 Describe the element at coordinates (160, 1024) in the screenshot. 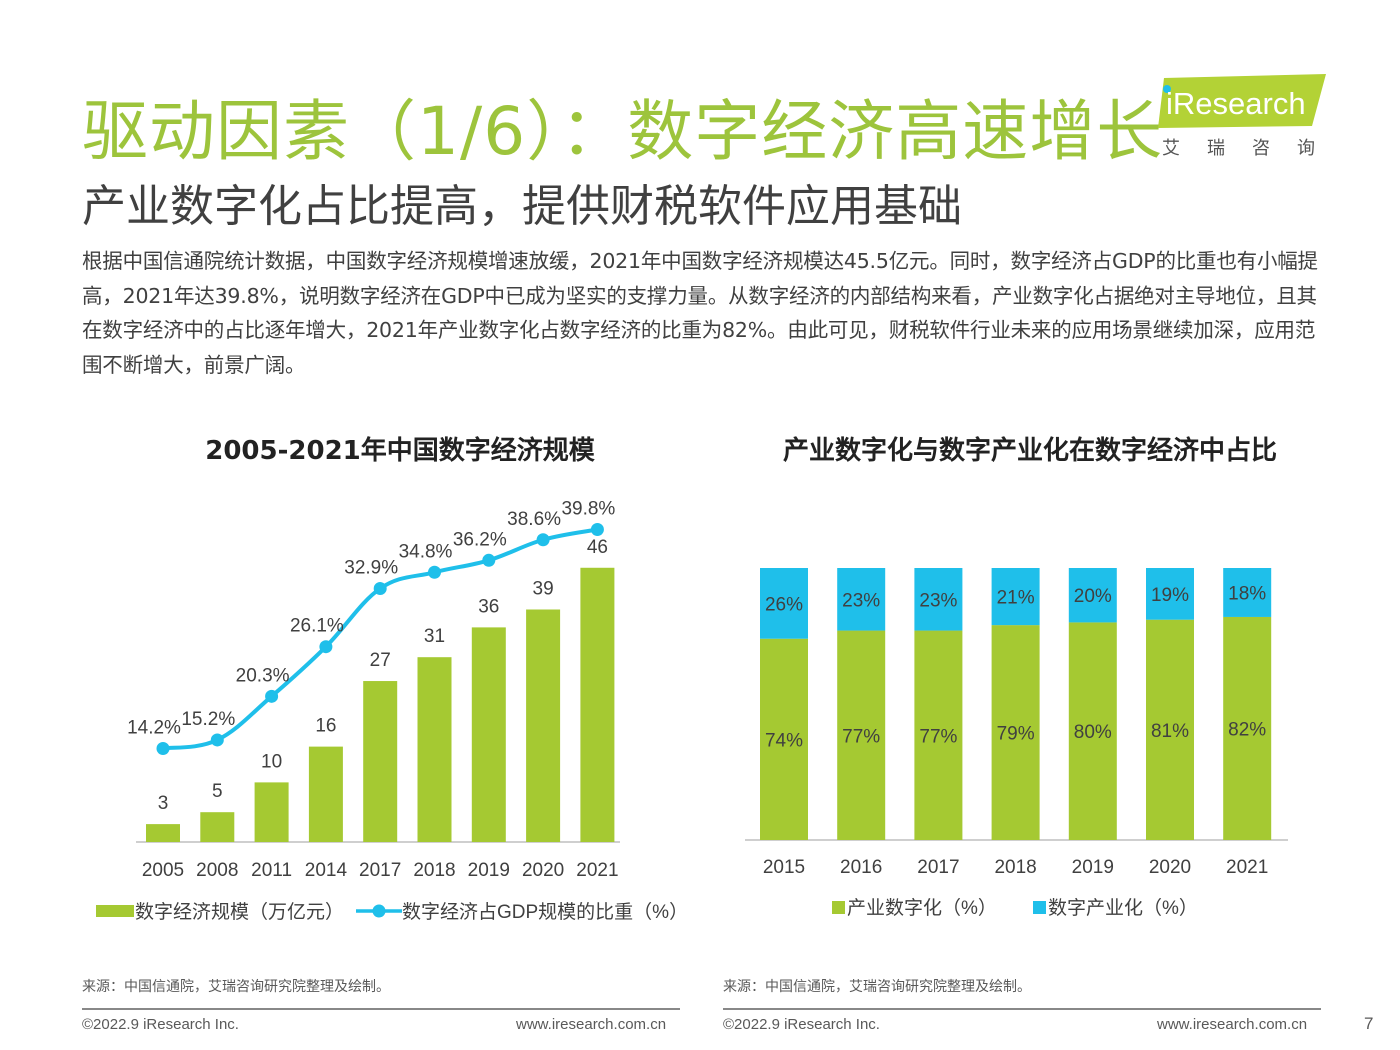

I see `footer-copyright-left: ©2022.9 iResearch Inc.` at that location.